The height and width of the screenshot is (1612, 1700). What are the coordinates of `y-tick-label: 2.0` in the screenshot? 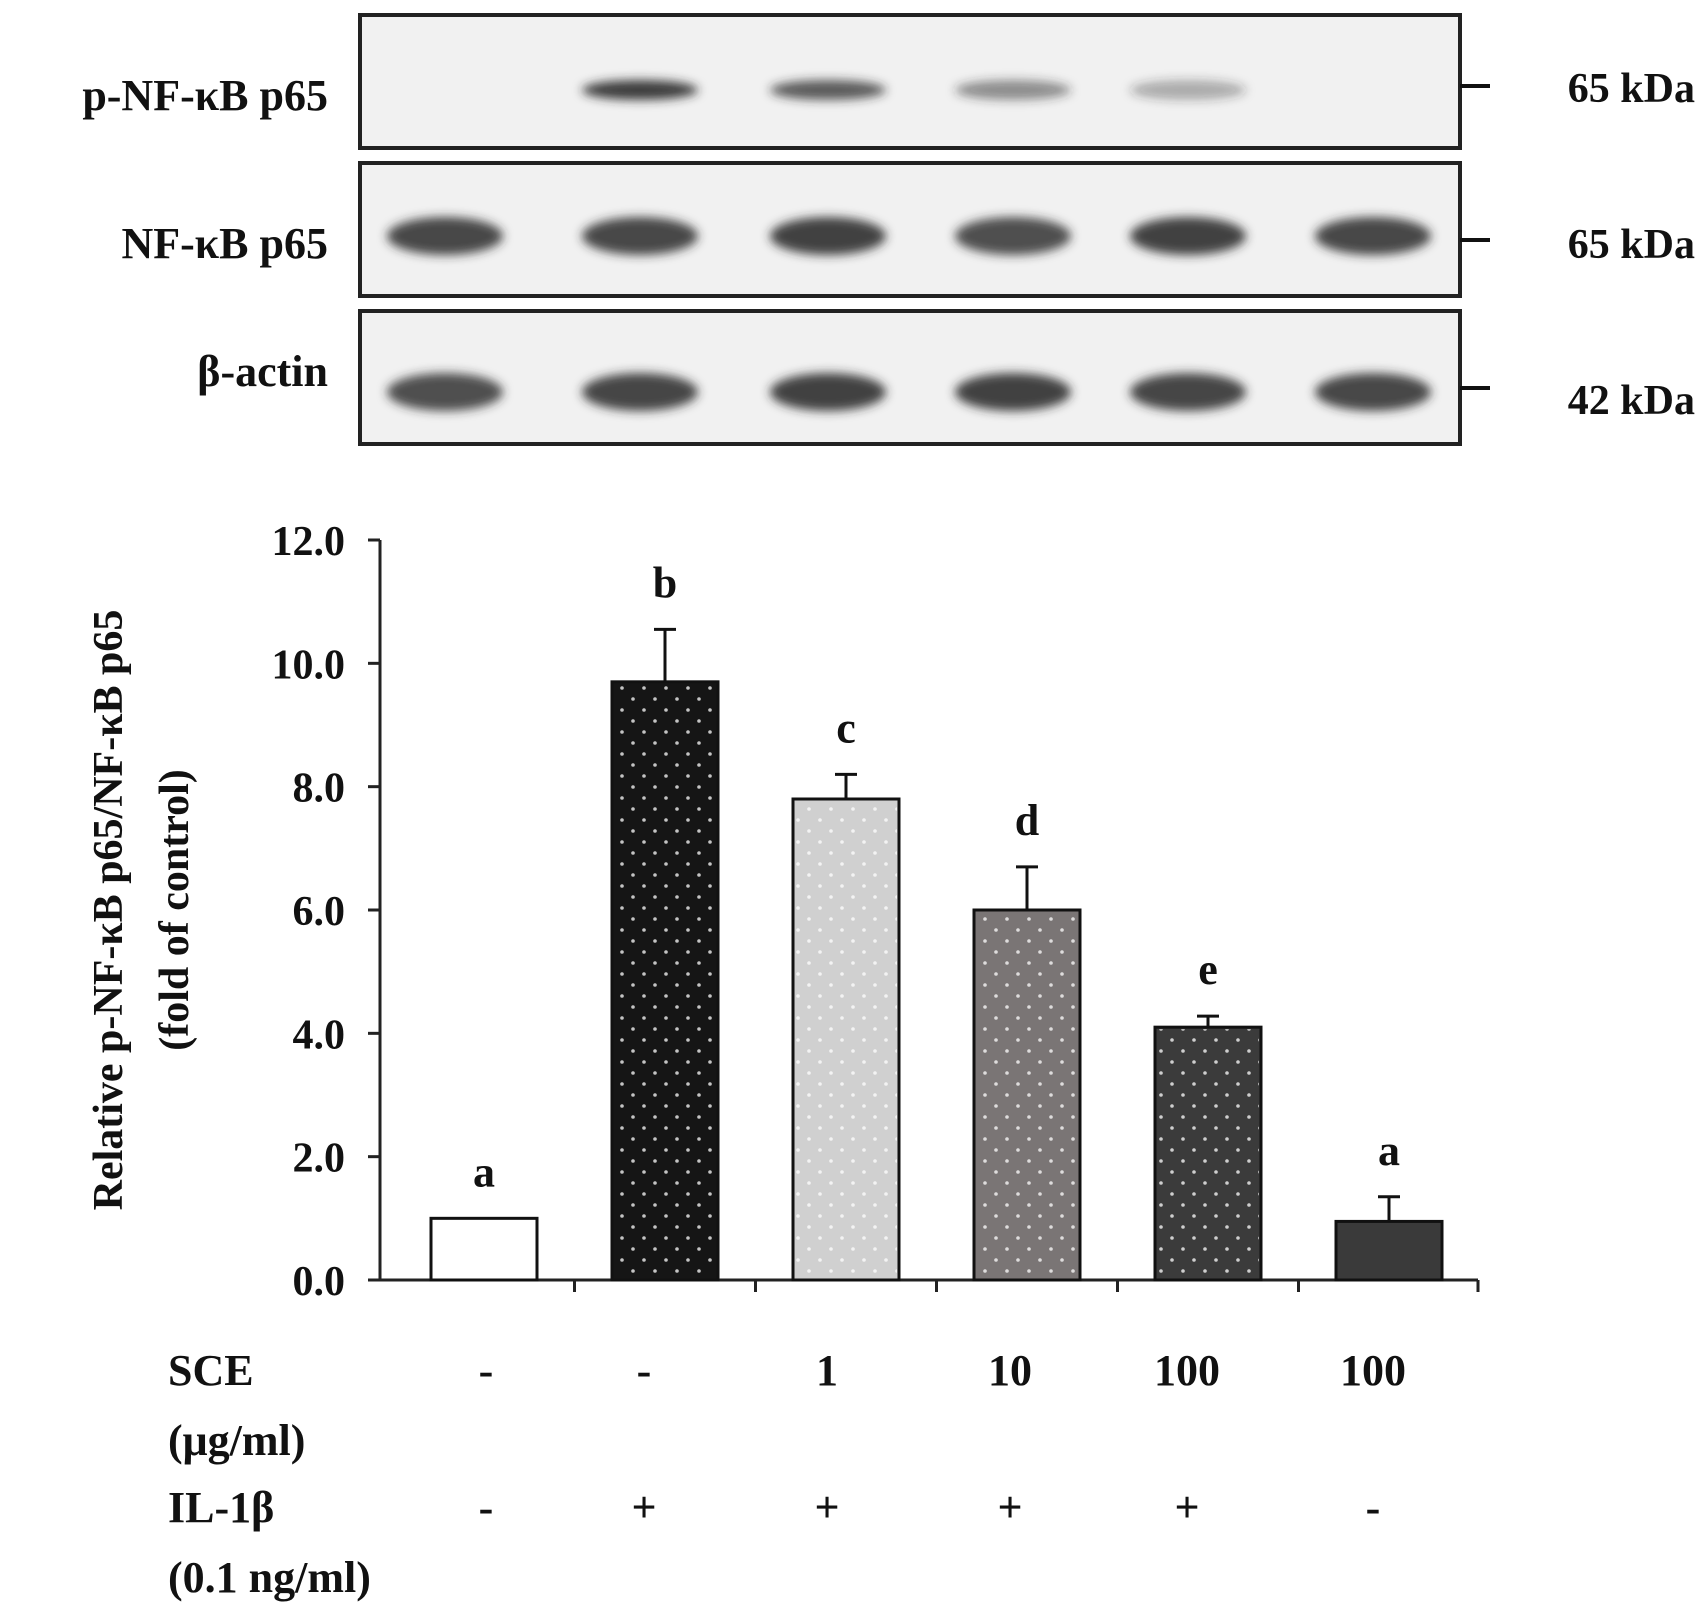 It's located at (319, 1159).